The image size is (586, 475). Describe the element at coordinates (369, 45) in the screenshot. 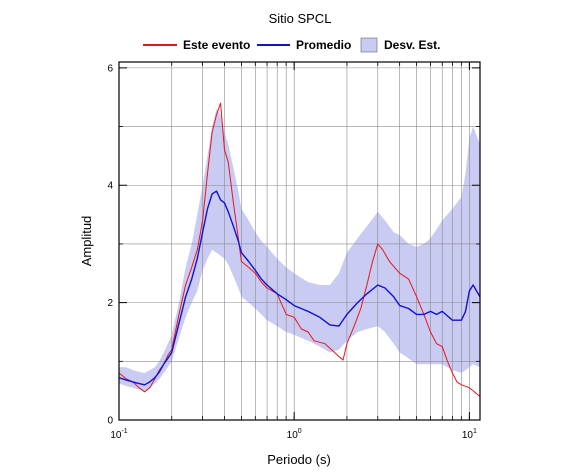

I see `legend-swatch-desv-est` at that location.